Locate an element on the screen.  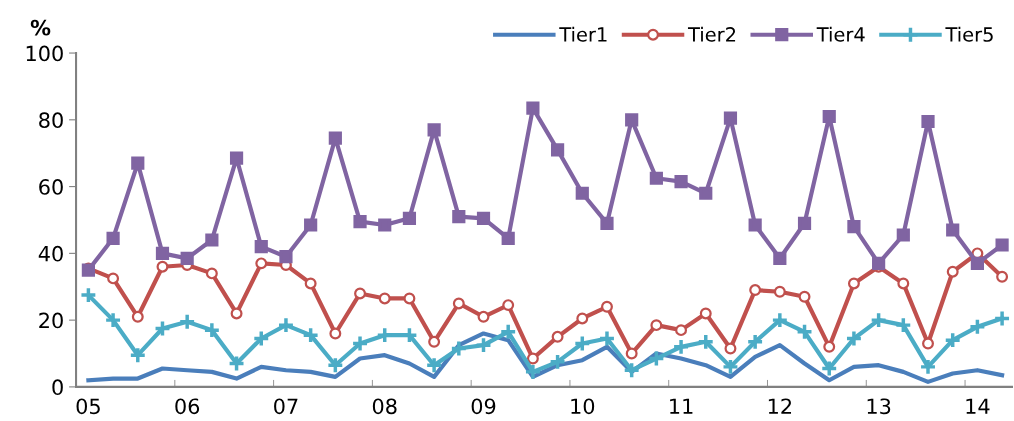
x-tick-label: 07 is located at coordinates (286, 406).